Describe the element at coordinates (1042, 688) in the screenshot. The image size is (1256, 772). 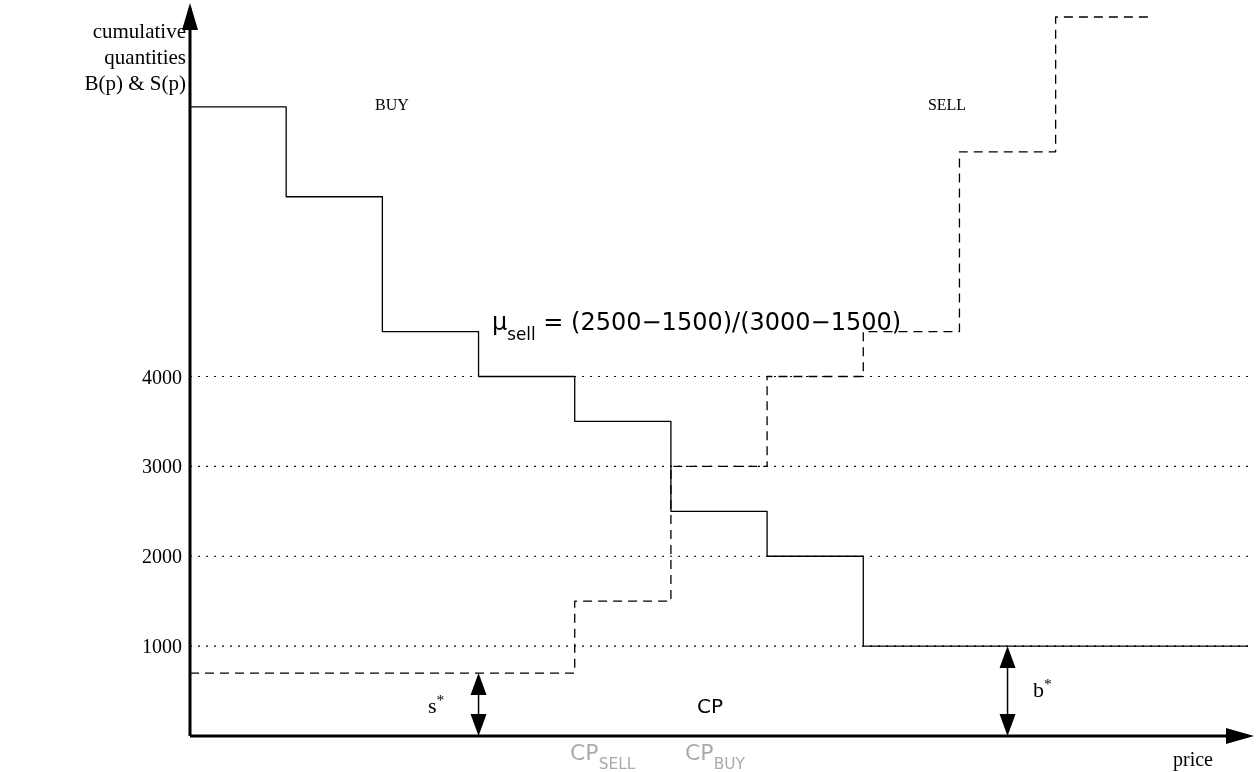
I see `annotation: b$^{*}$` at that location.